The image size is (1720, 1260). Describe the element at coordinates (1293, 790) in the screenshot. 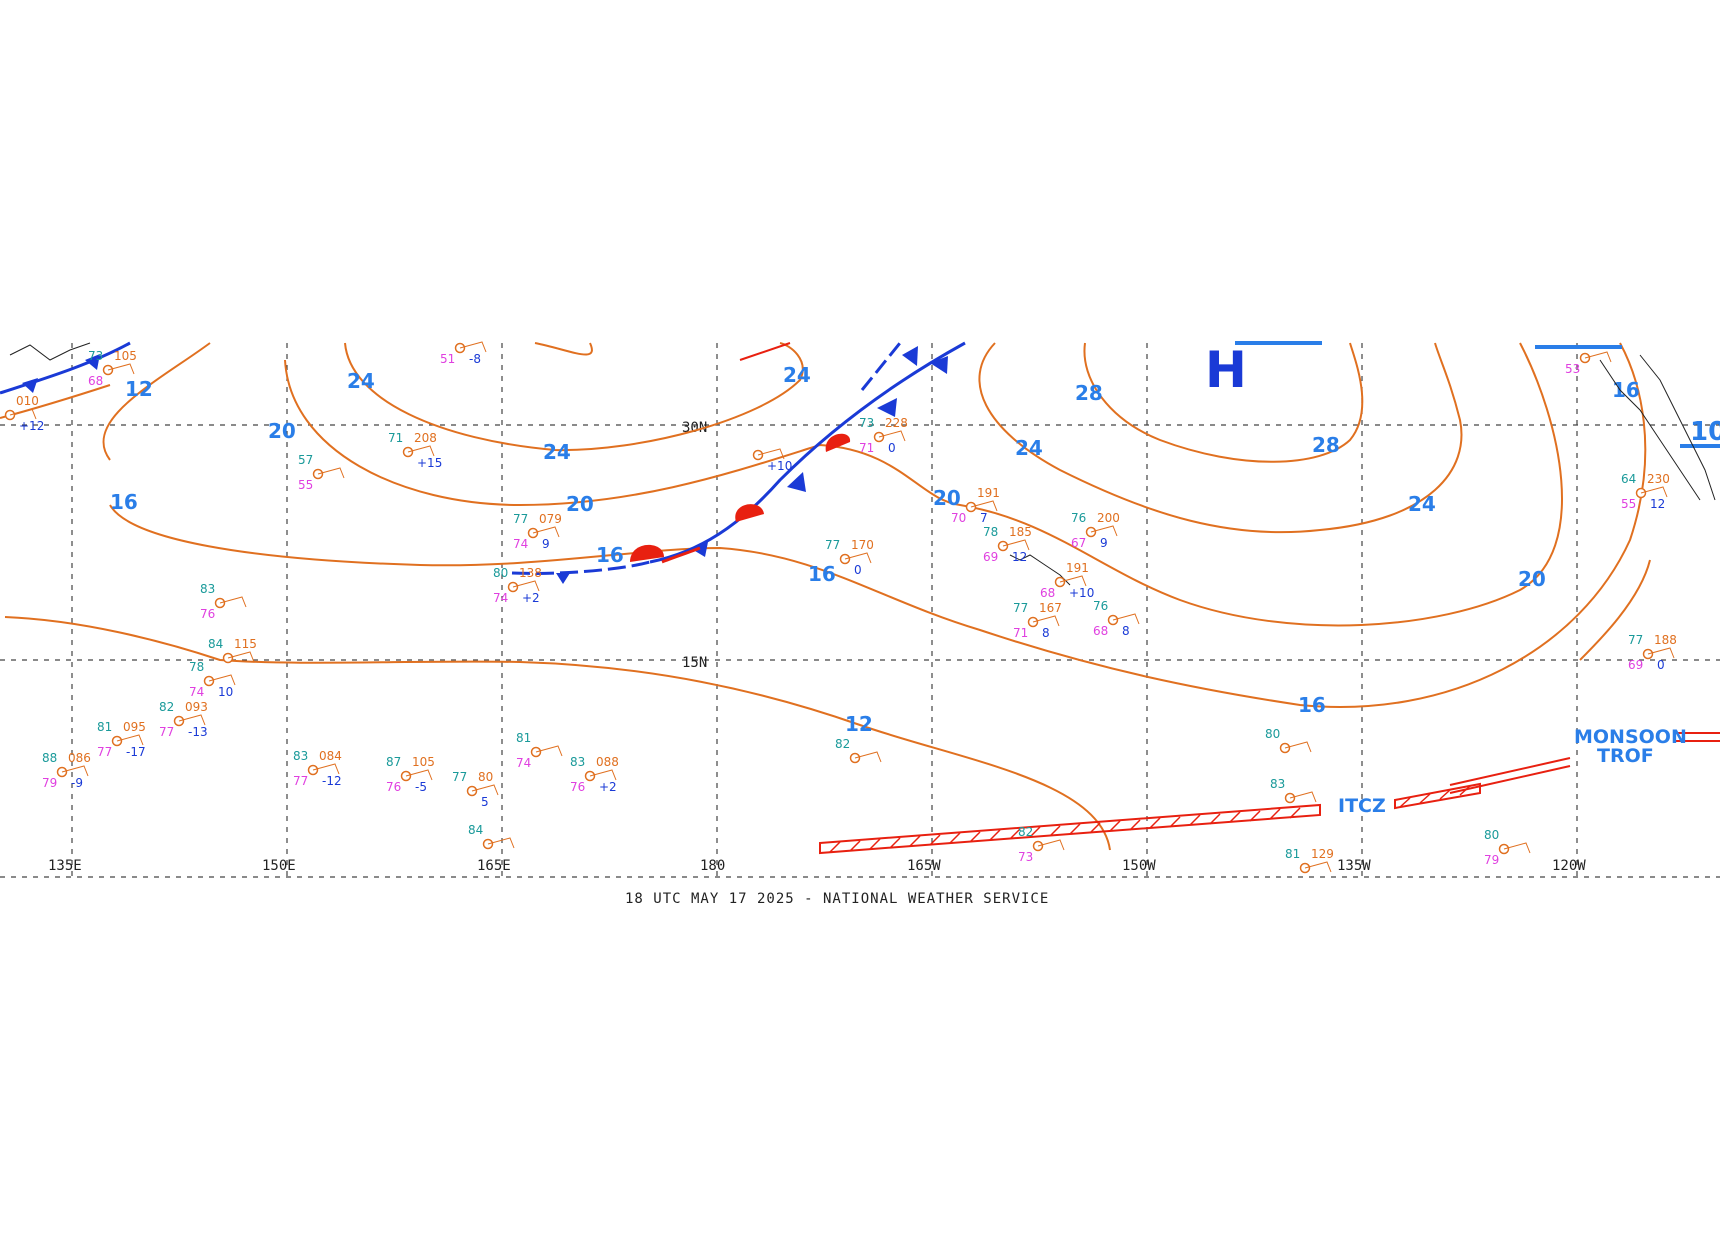

I see `station-plot: 83` at that location.